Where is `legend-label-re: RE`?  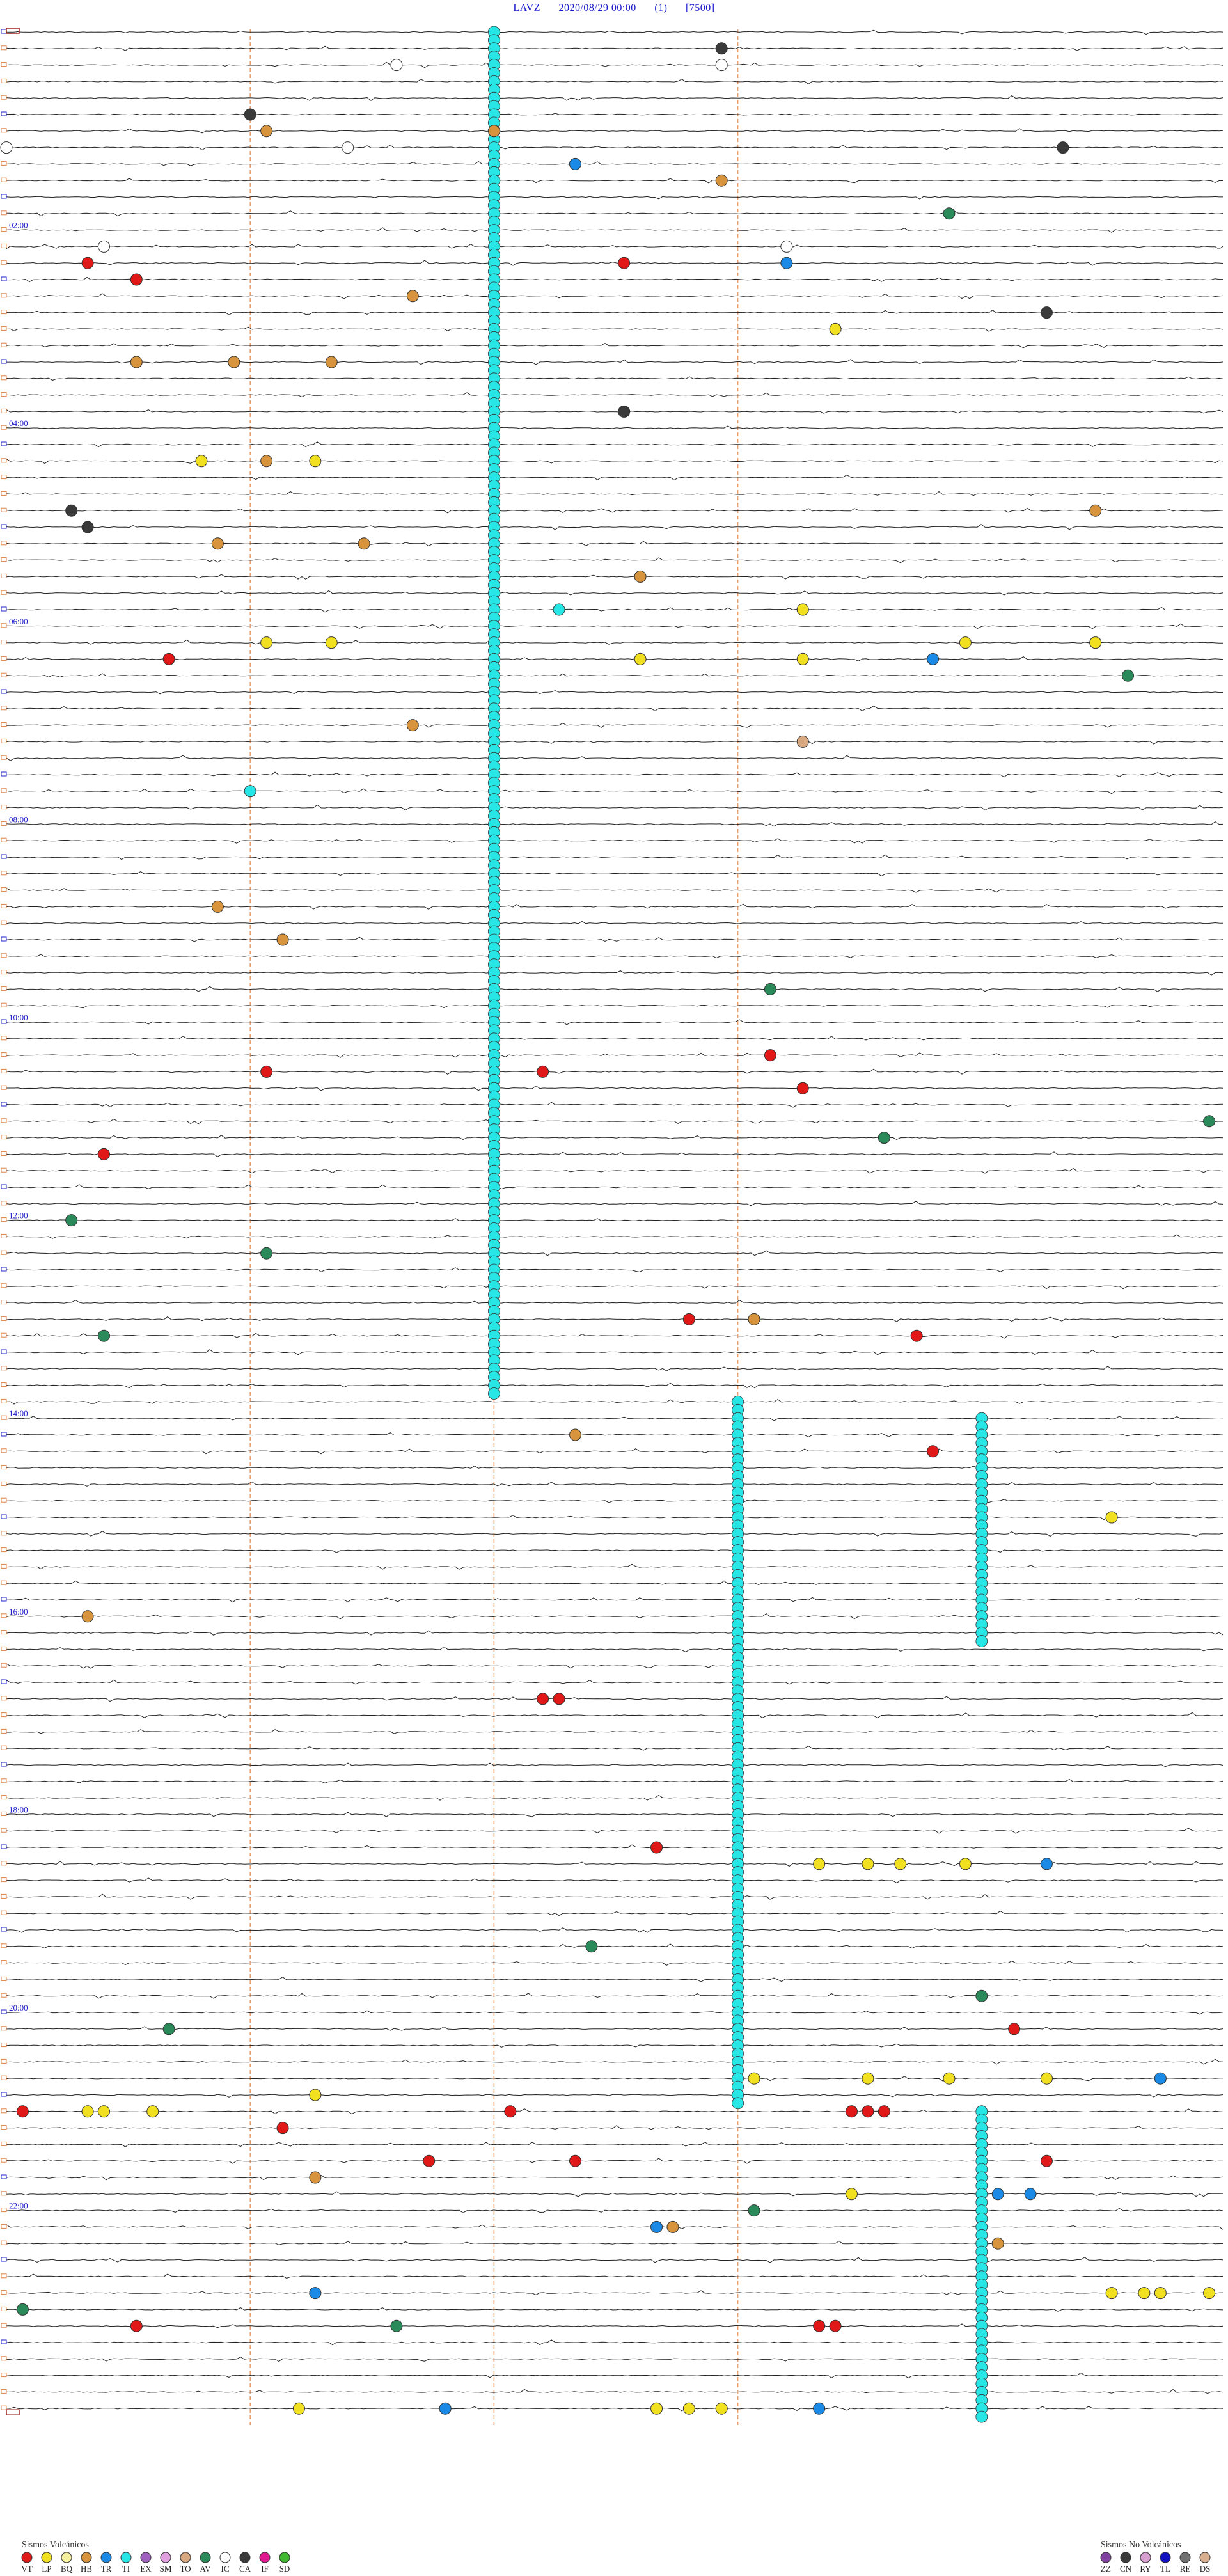 legend-label-re: RE is located at coordinates (1185, 2568).